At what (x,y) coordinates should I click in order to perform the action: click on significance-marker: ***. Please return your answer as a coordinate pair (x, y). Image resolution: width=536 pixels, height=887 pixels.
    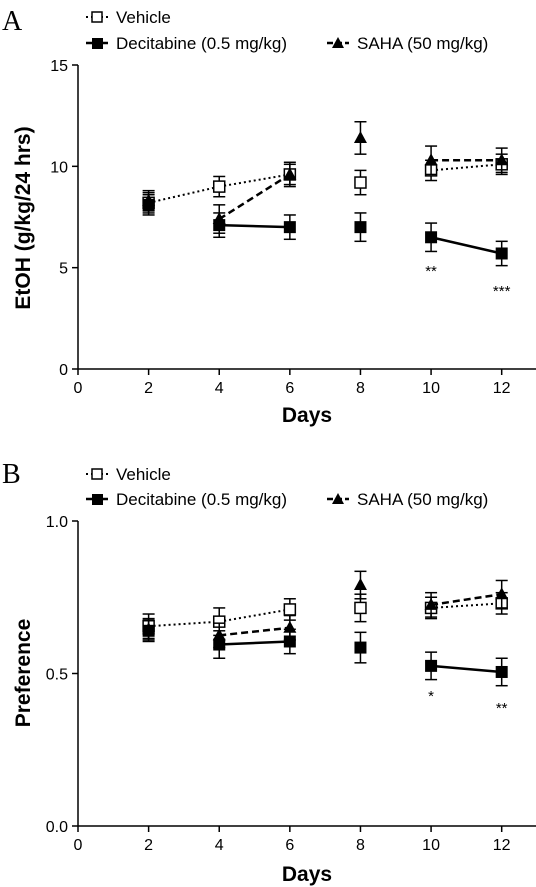
    Looking at the image, I should click on (502, 291).